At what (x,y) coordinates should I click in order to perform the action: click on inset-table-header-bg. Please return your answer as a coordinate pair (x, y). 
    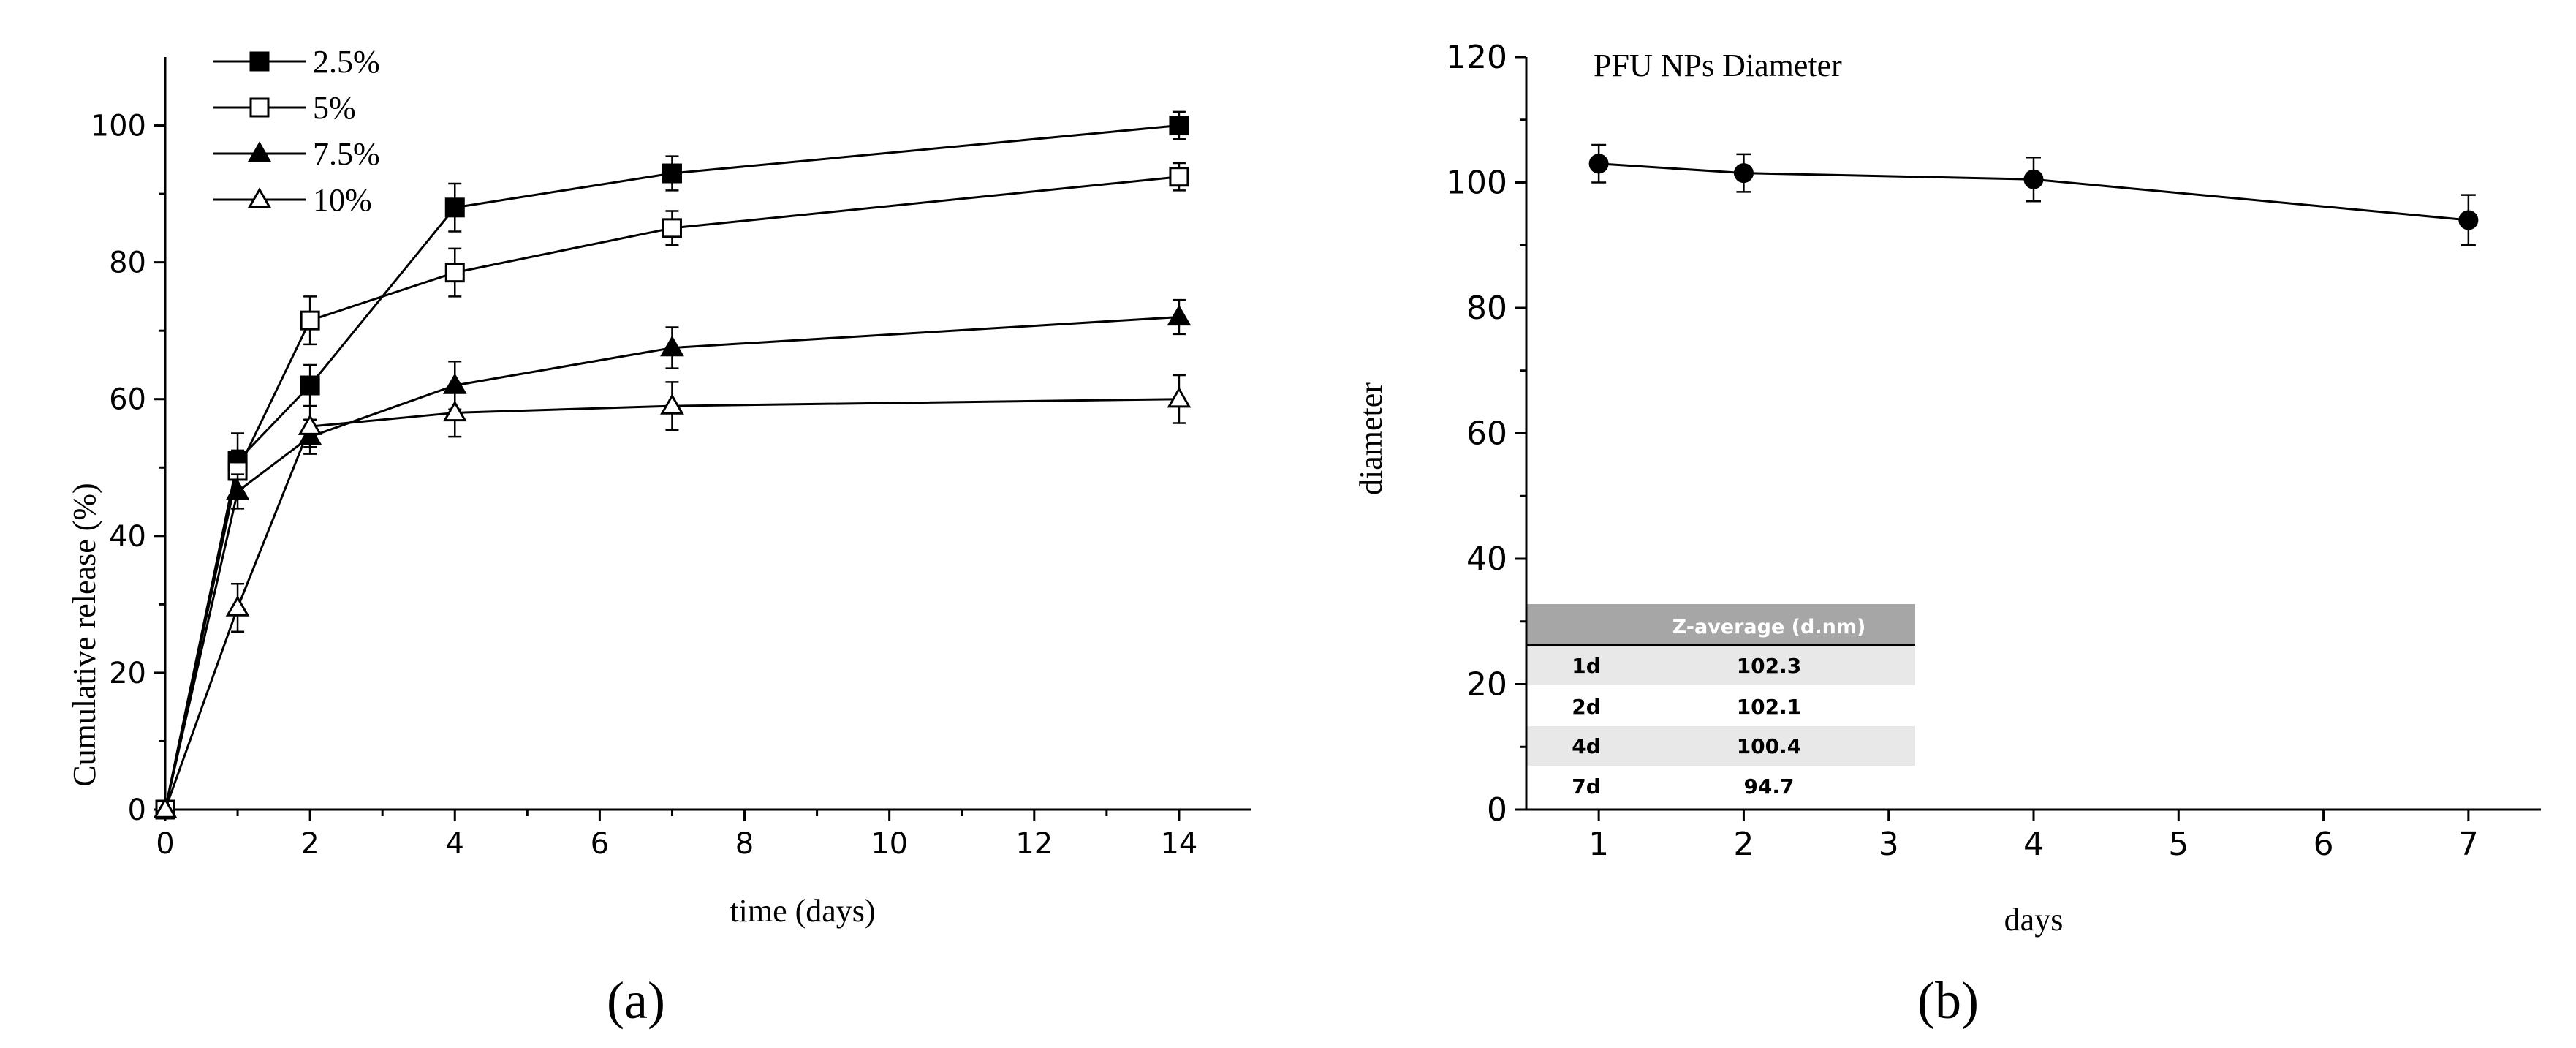
    Looking at the image, I should click on (1720, 625).